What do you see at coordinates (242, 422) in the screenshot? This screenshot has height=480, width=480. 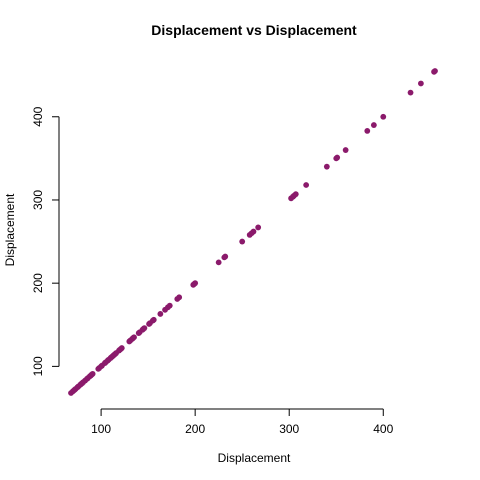 I see `x-axis: 100 200 300 400` at bounding box center [242, 422].